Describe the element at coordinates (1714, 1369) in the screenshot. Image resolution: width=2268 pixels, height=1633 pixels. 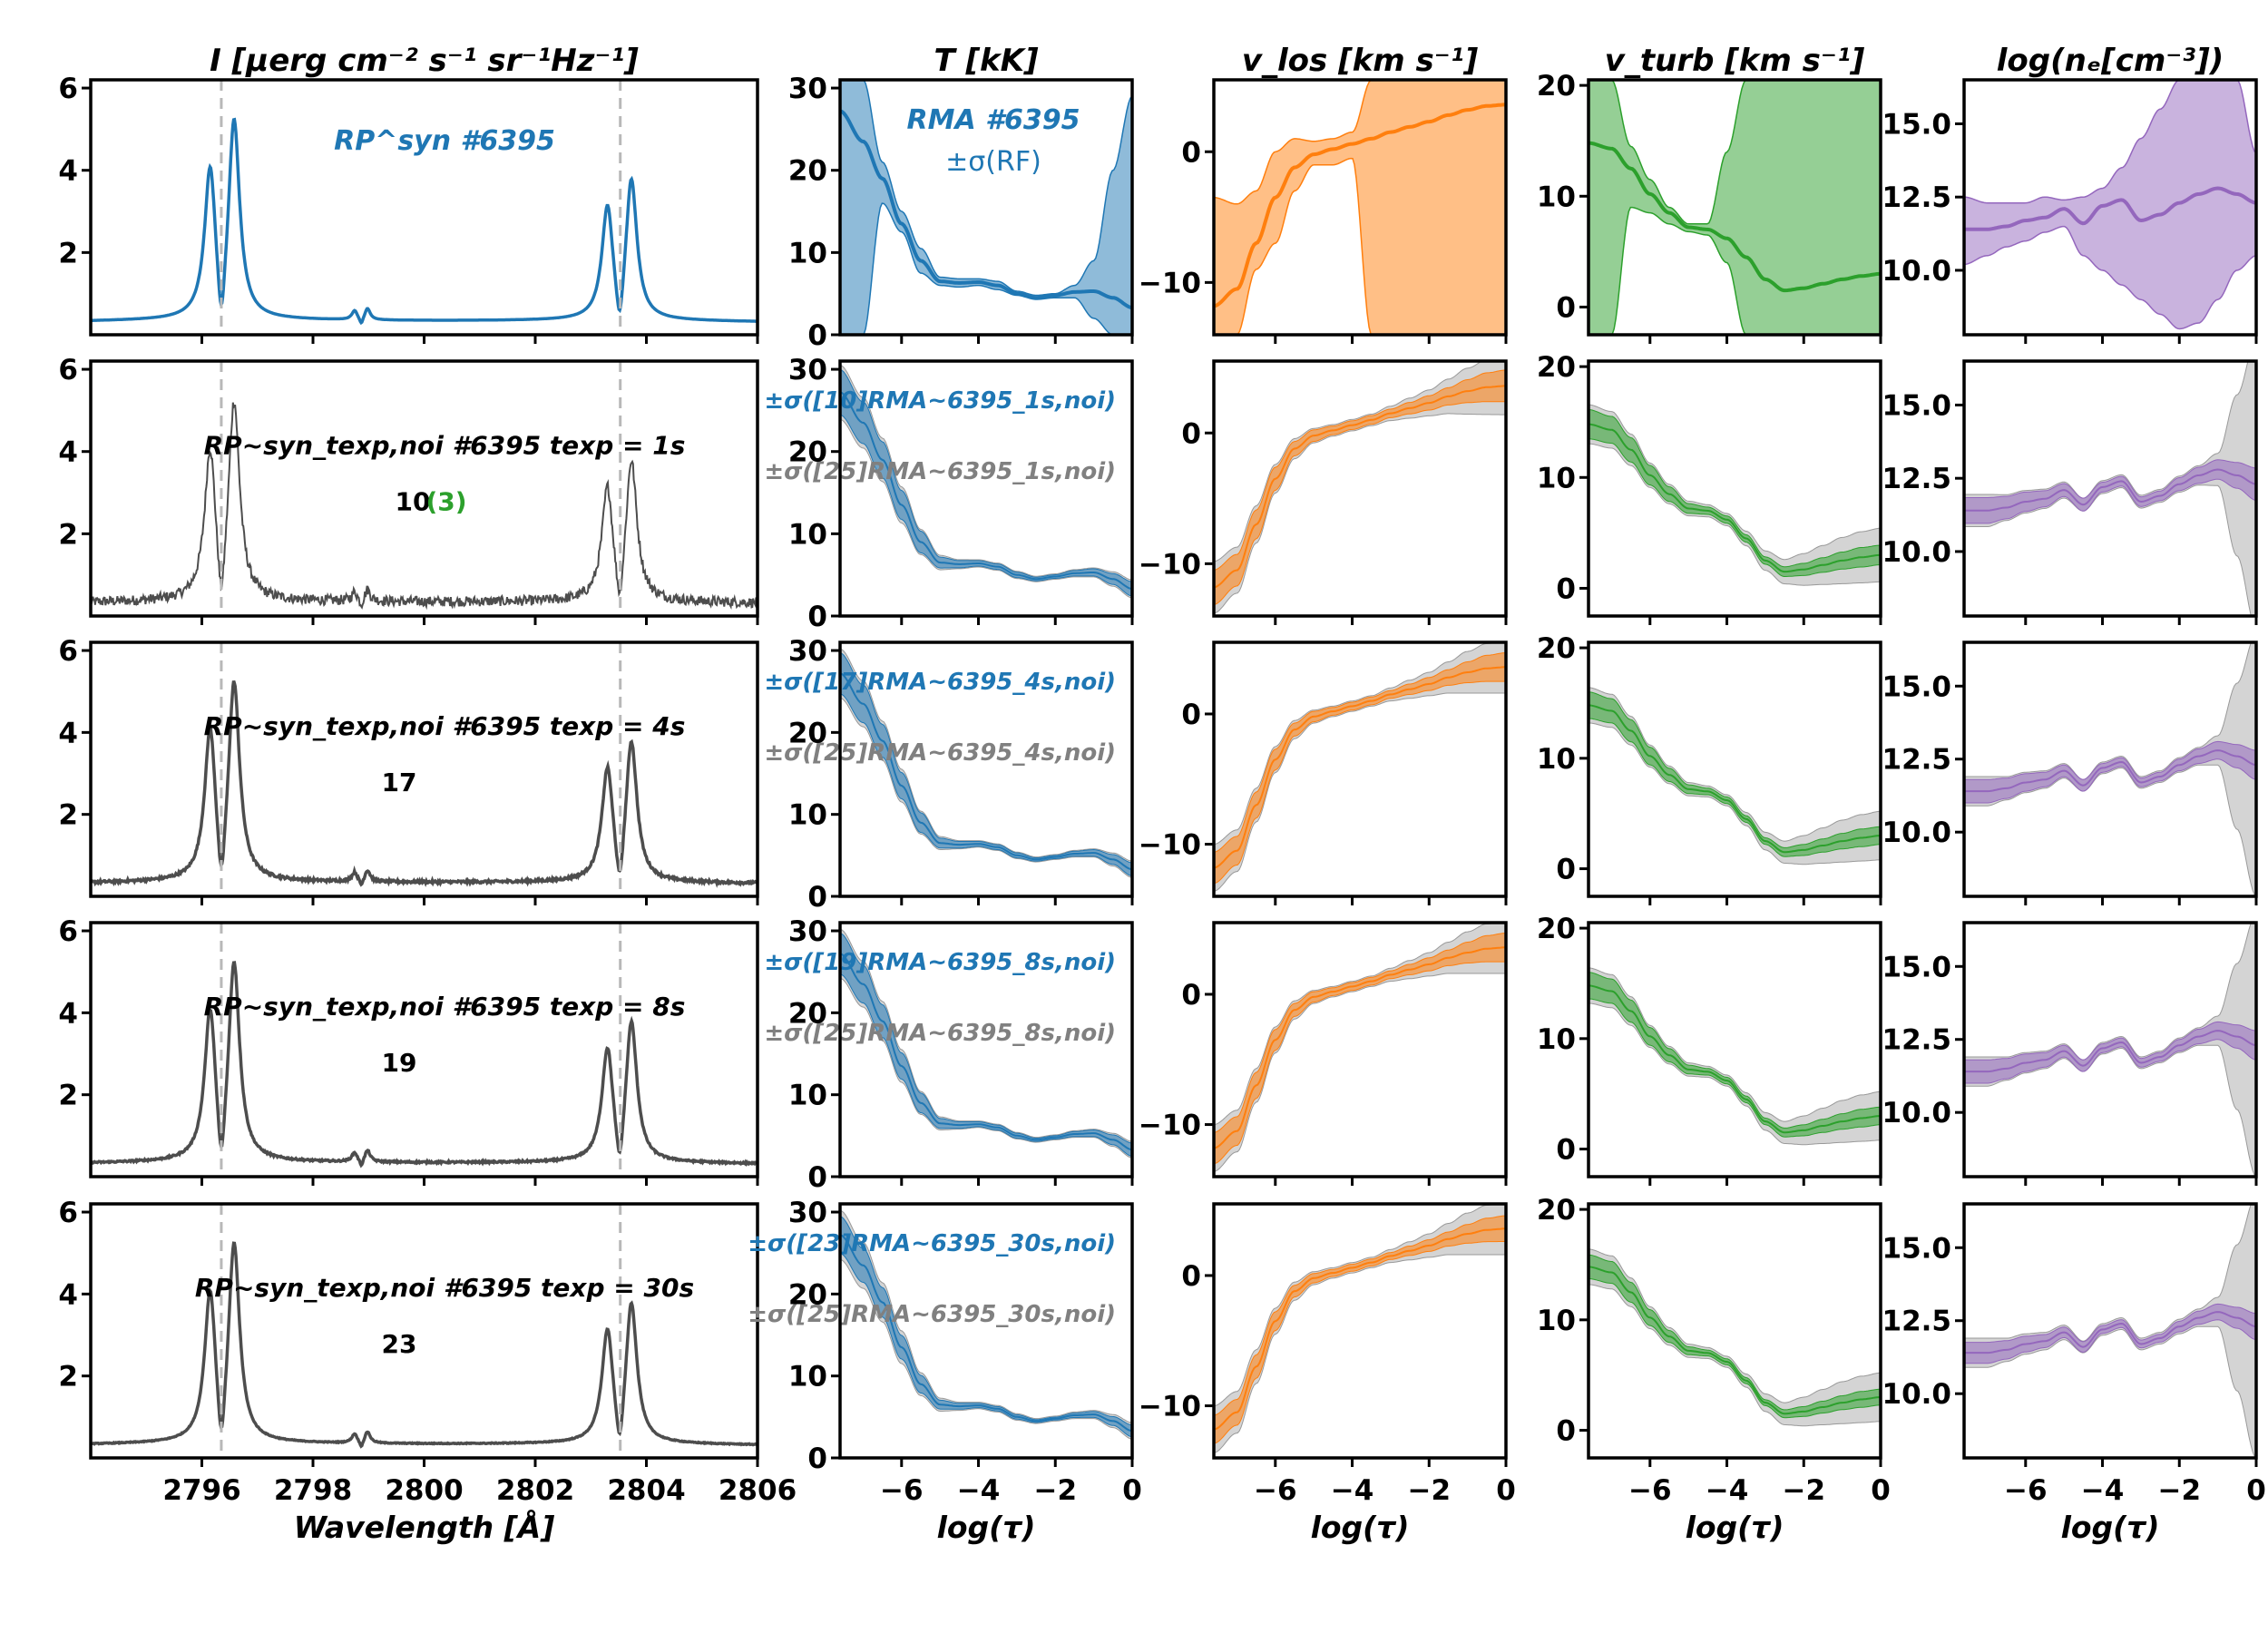
I see `panel-vturb-row-5: 0 10 20 −6 −4 −2 0 log(τ)` at that location.